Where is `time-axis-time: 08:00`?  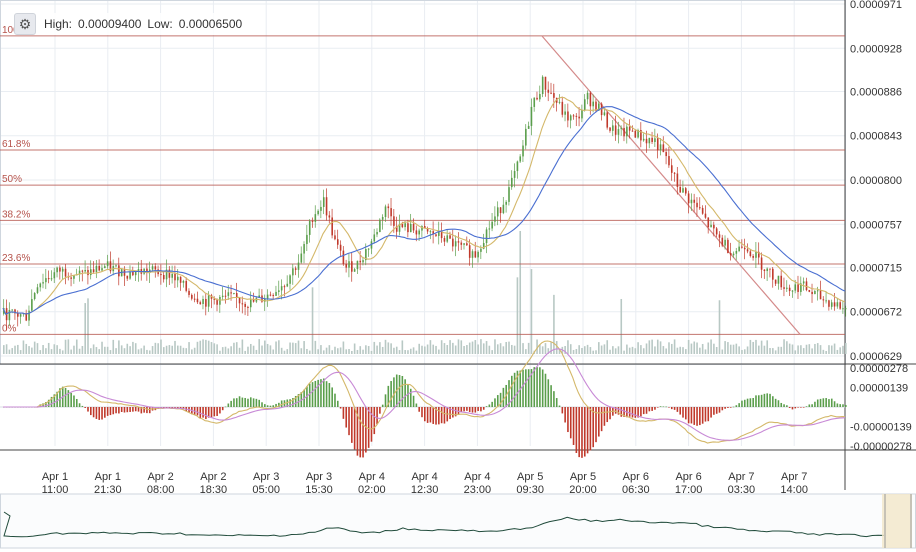
time-axis-time: 08:00 is located at coordinates (161, 490).